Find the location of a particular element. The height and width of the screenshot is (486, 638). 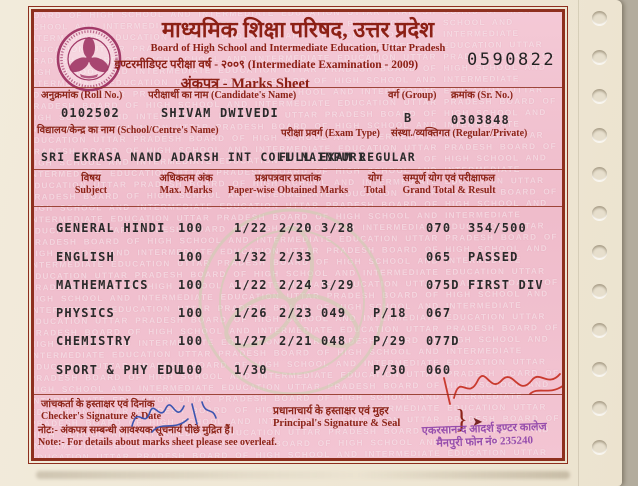

table-row-sport-phy-edu: SPORT & PHY EDU 100 1/30 P/30 060 is located at coordinates (298, 371).